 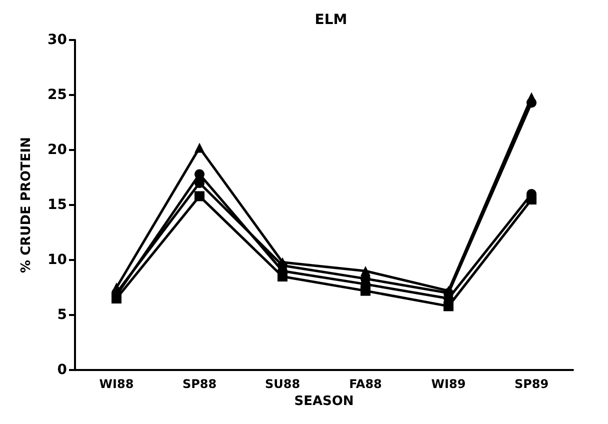 I want to click on y-tick-label: 15, so click(x=57, y=205).